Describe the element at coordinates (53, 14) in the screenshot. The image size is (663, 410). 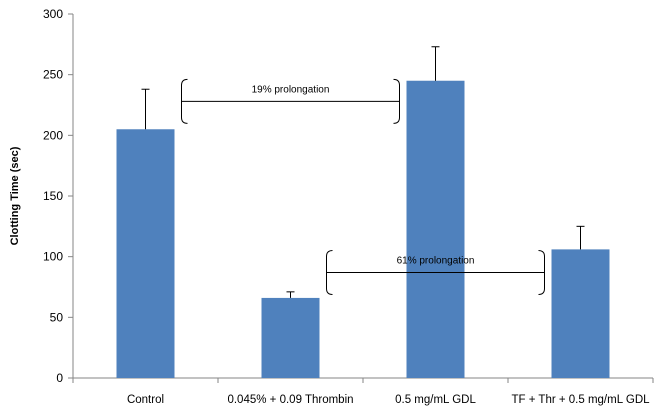
I see `y-tick-label: 300` at that location.